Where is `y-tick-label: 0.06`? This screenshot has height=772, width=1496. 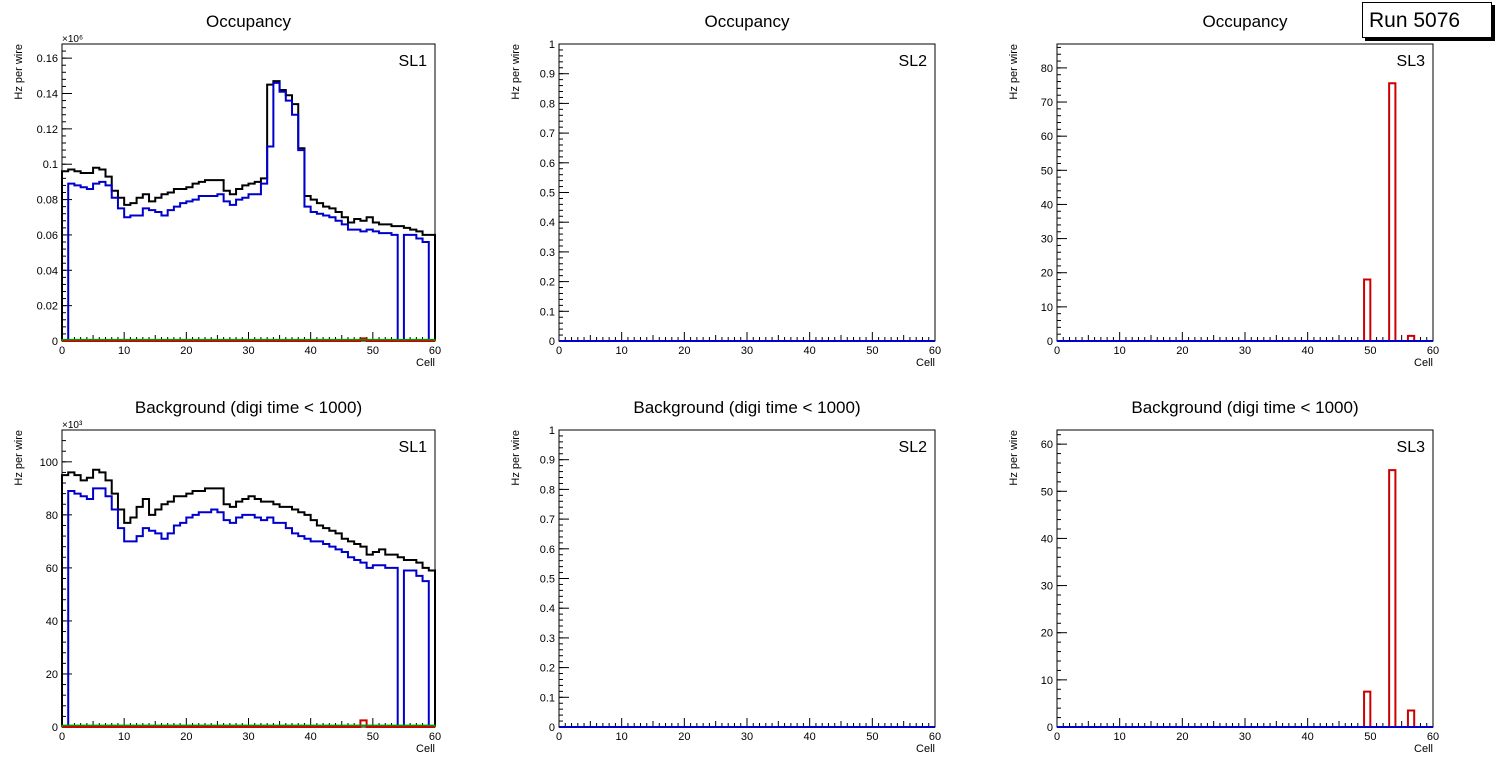 y-tick-label: 0.06 is located at coordinates (47, 236).